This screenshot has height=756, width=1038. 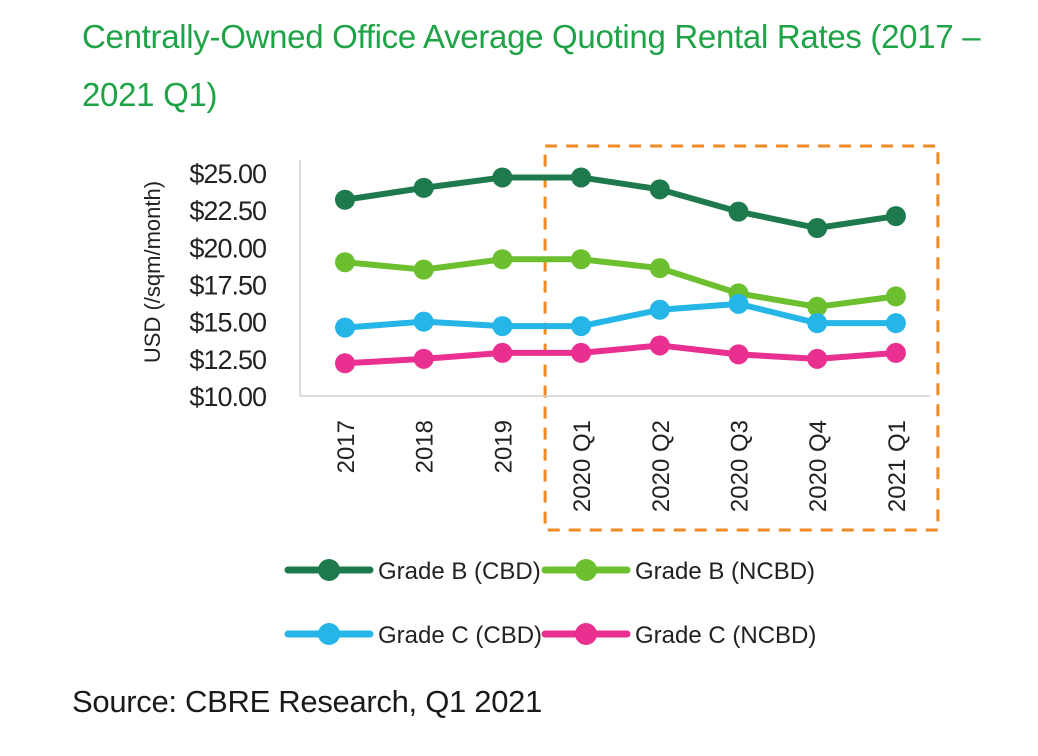 What do you see at coordinates (346, 446) in the screenshot?
I see `x-tick-label: 2017` at bounding box center [346, 446].